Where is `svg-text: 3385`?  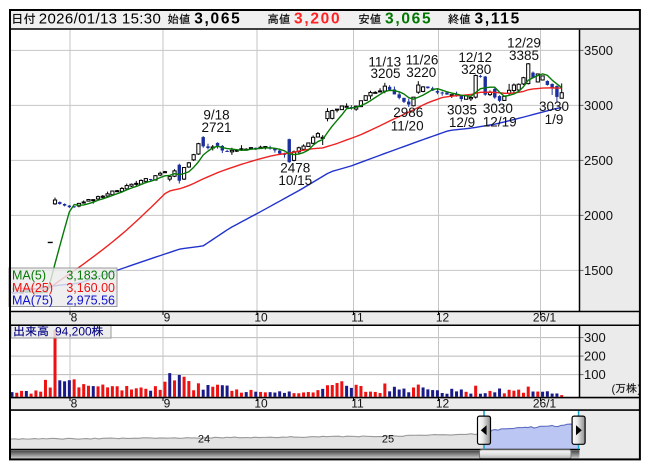
svg-text: 3385 is located at coordinates (524, 55).